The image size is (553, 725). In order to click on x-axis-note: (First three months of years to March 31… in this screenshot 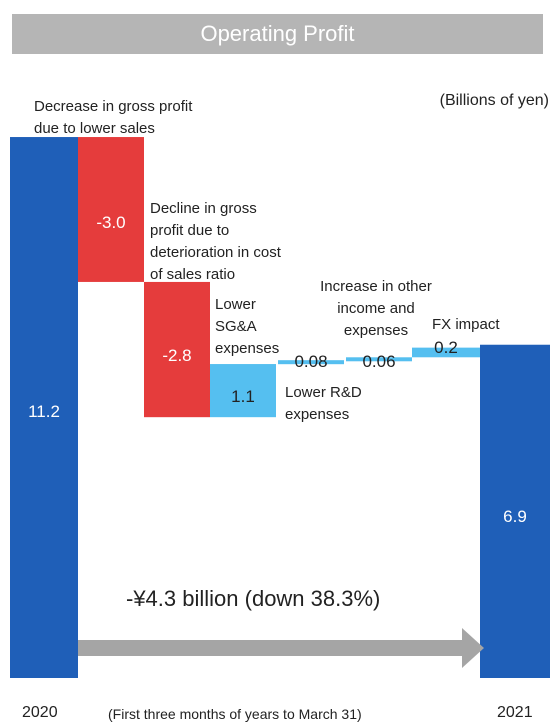, I will do `click(235, 714)`.